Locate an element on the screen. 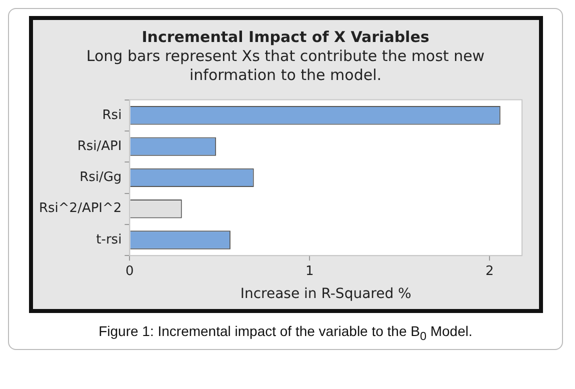 This screenshot has height=389, width=575. x-axis-title: Increase in R-Squared % is located at coordinates (325, 294).